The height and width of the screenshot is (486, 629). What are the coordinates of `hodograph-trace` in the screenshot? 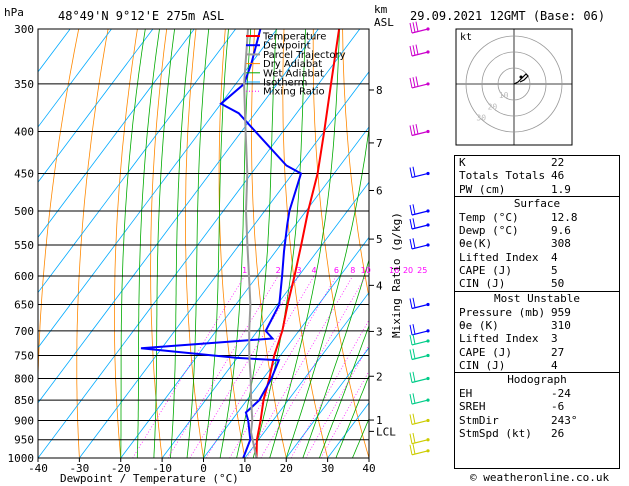 It's located at (521, 79).